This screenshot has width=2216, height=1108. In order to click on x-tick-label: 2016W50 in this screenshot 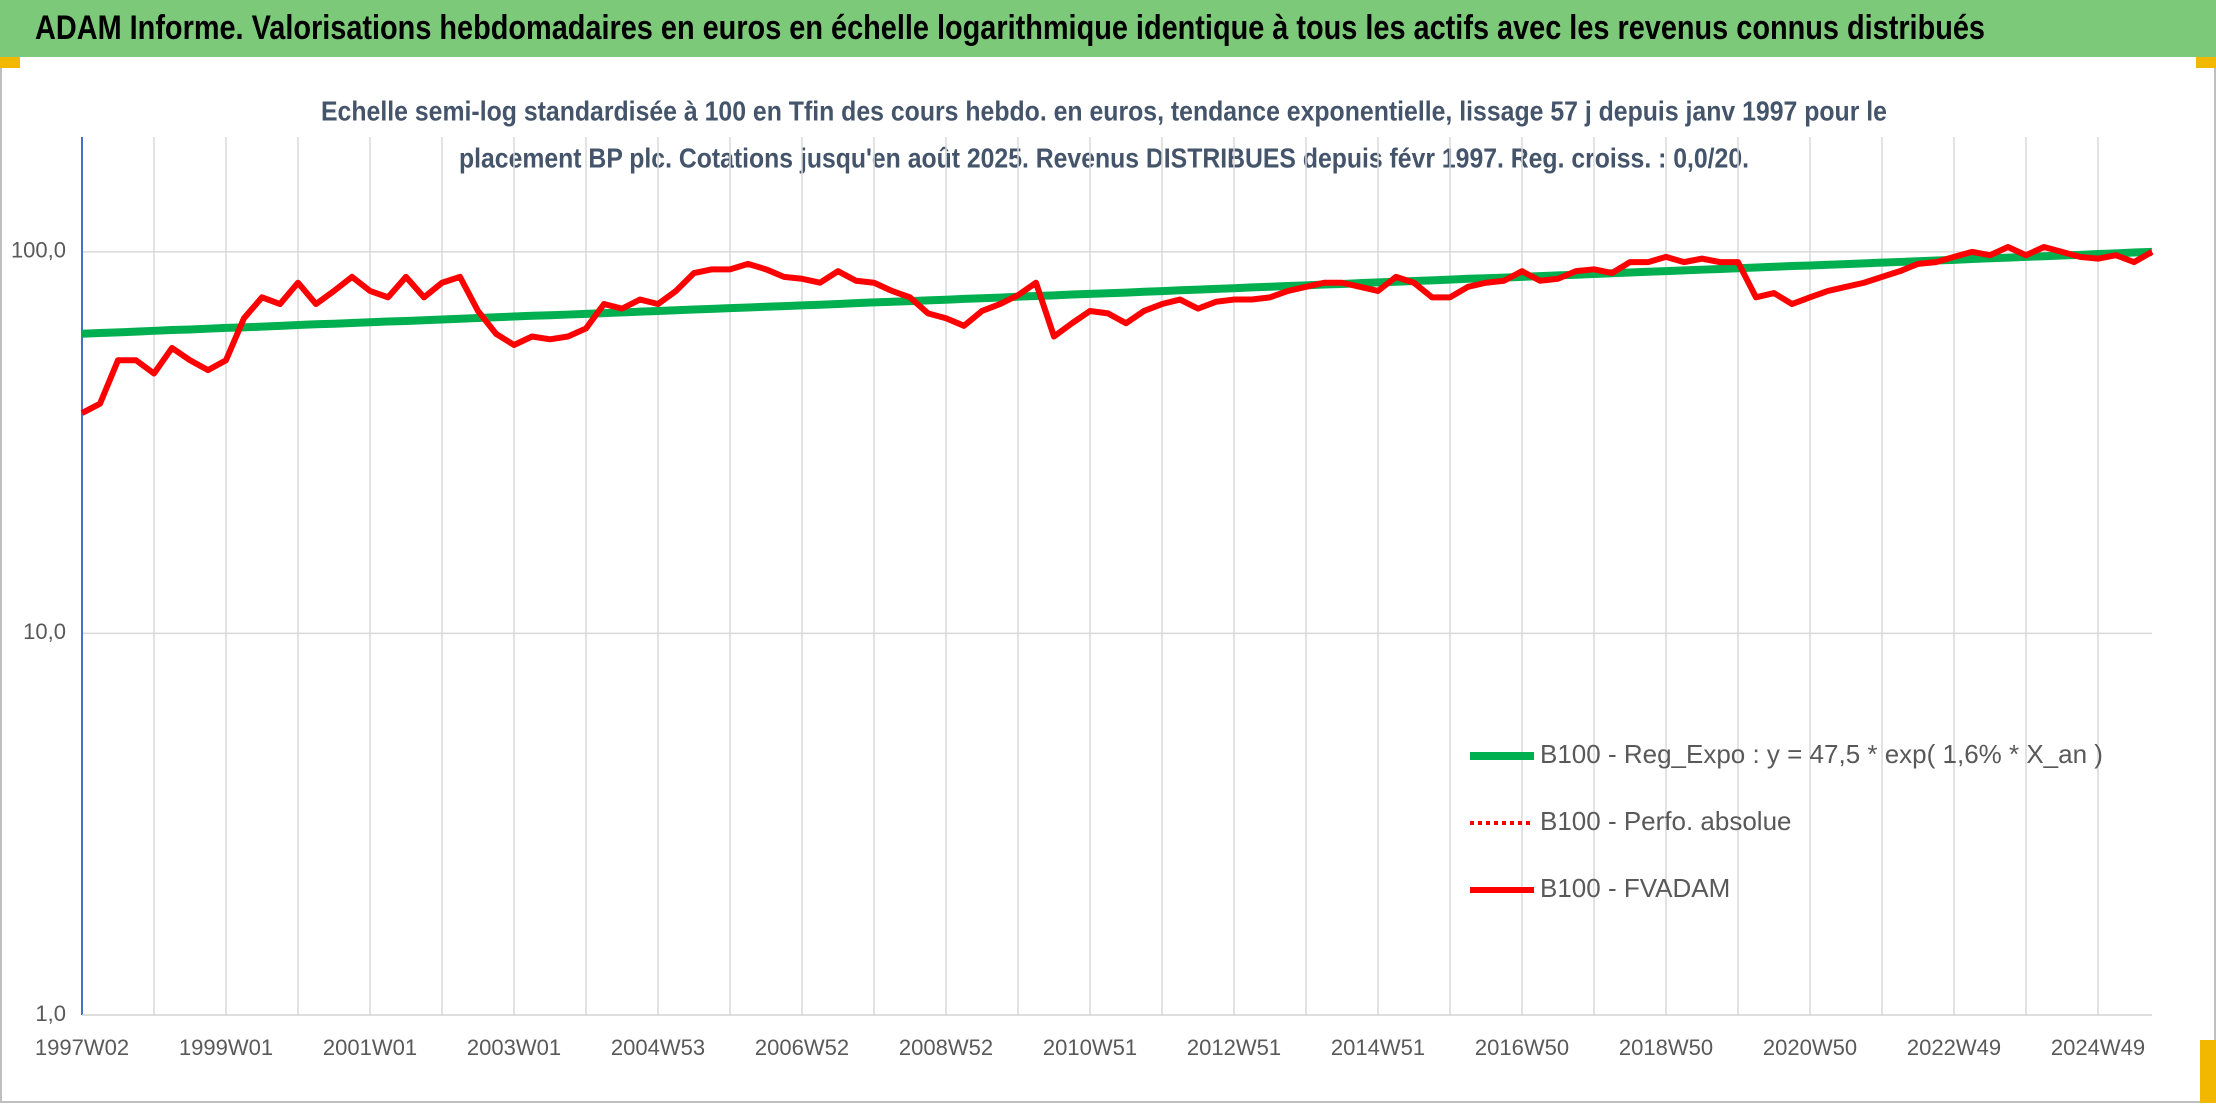, I will do `click(1522, 1047)`.